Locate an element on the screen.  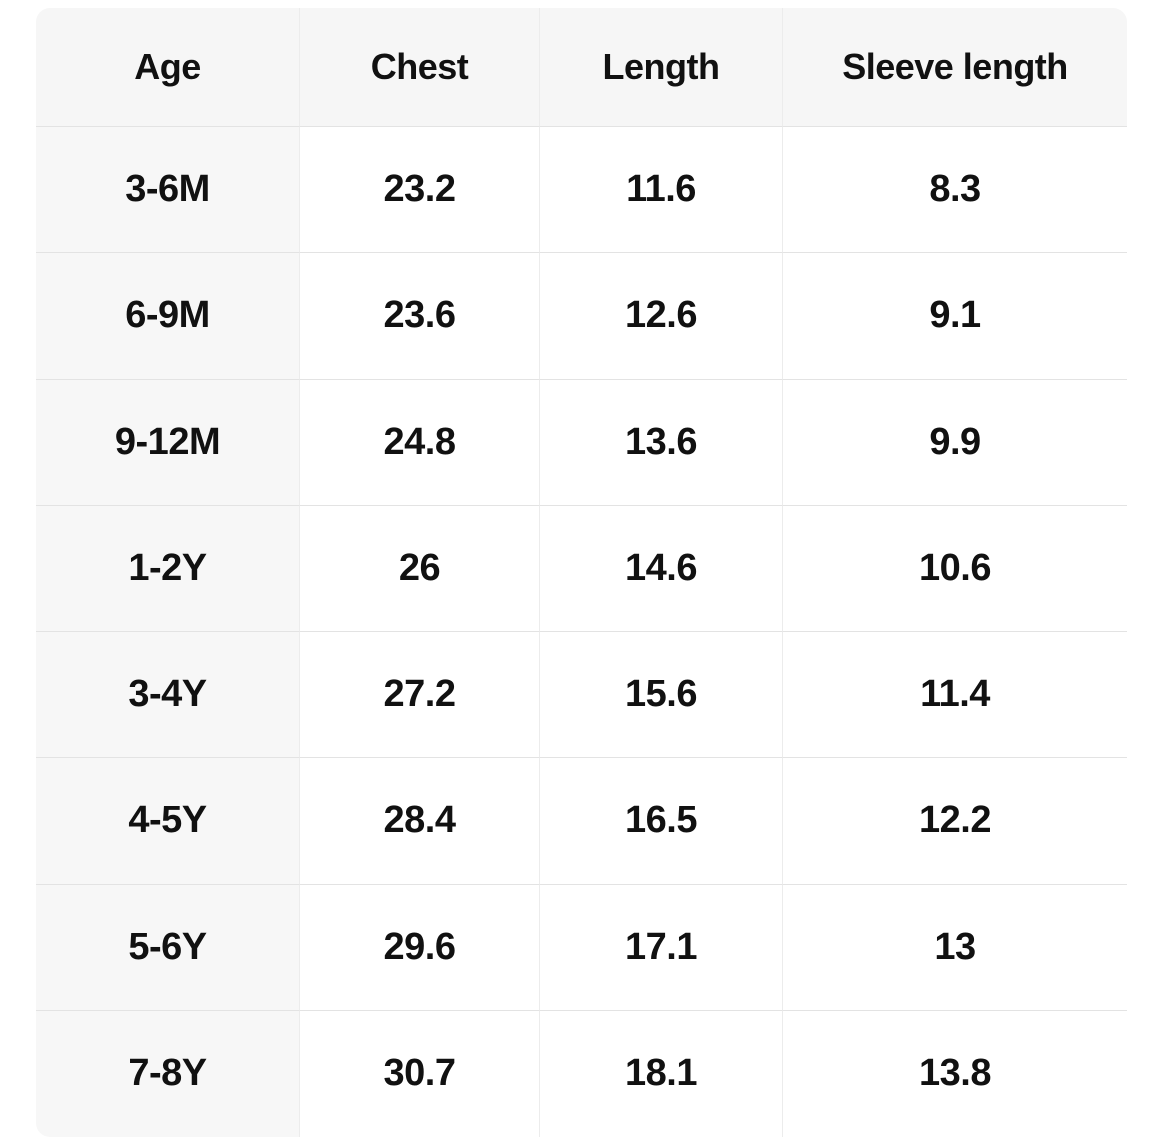
length-value-cell: 17.1 is located at coordinates (661, 947).